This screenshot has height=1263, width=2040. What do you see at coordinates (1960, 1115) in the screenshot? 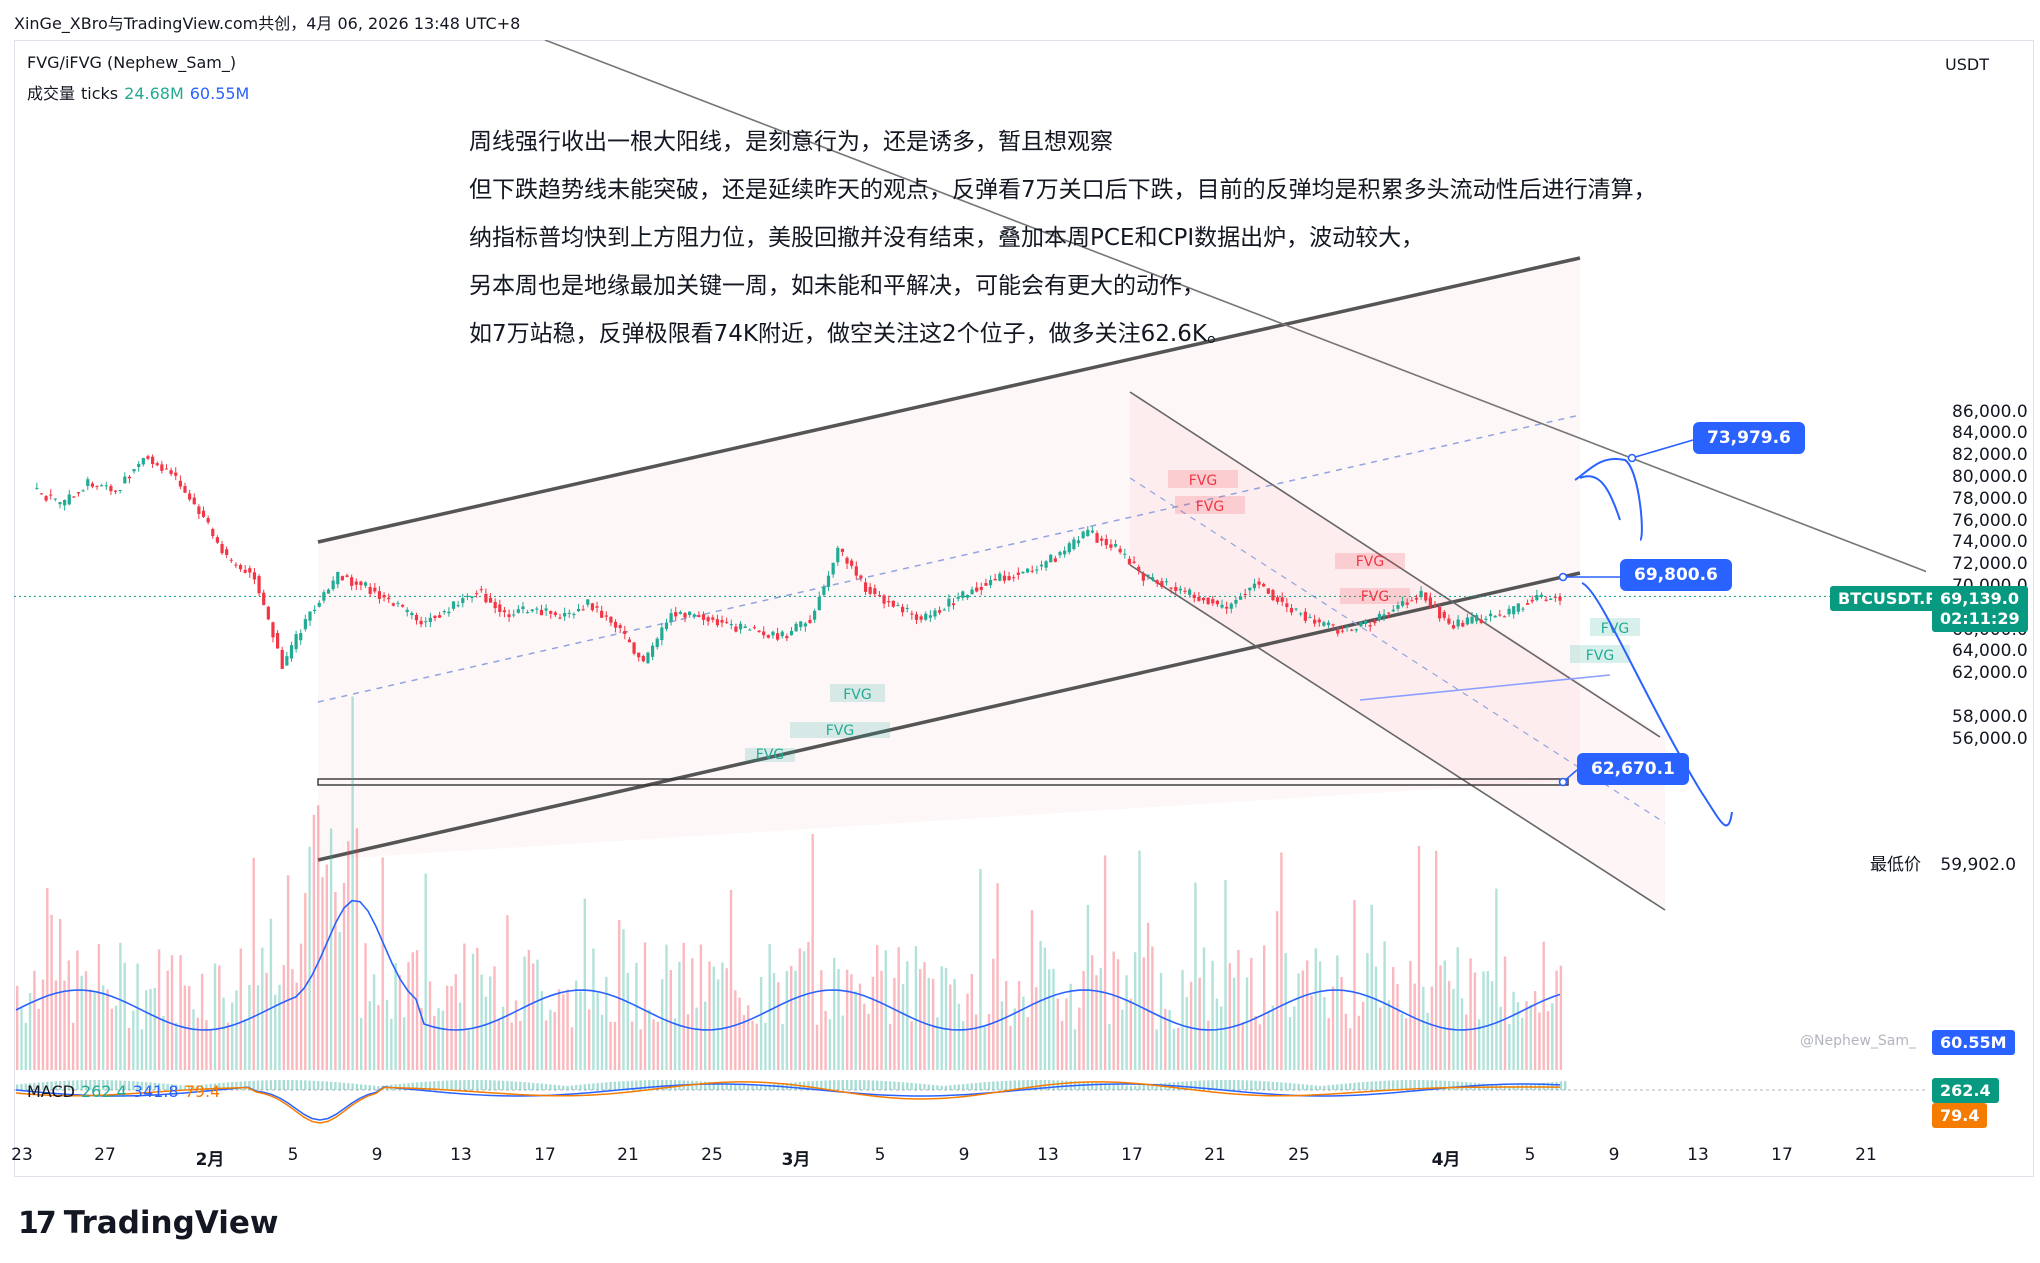
I see `macd-tag-b: 79.4` at bounding box center [1960, 1115].